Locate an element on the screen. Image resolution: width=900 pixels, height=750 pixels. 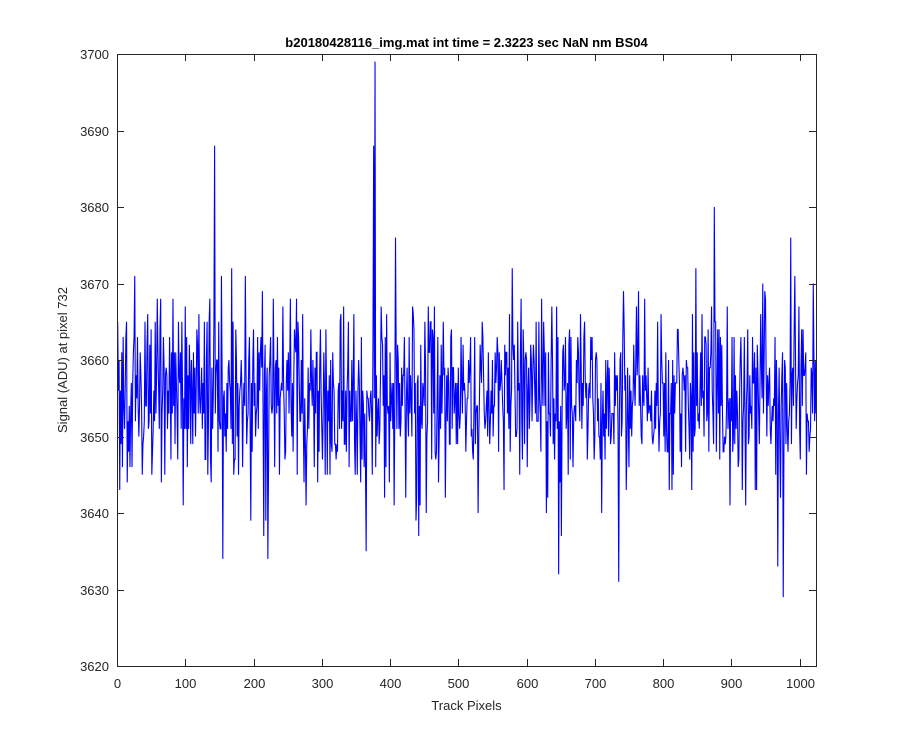
x-tick-label: 1000 is located at coordinates (800, 683).